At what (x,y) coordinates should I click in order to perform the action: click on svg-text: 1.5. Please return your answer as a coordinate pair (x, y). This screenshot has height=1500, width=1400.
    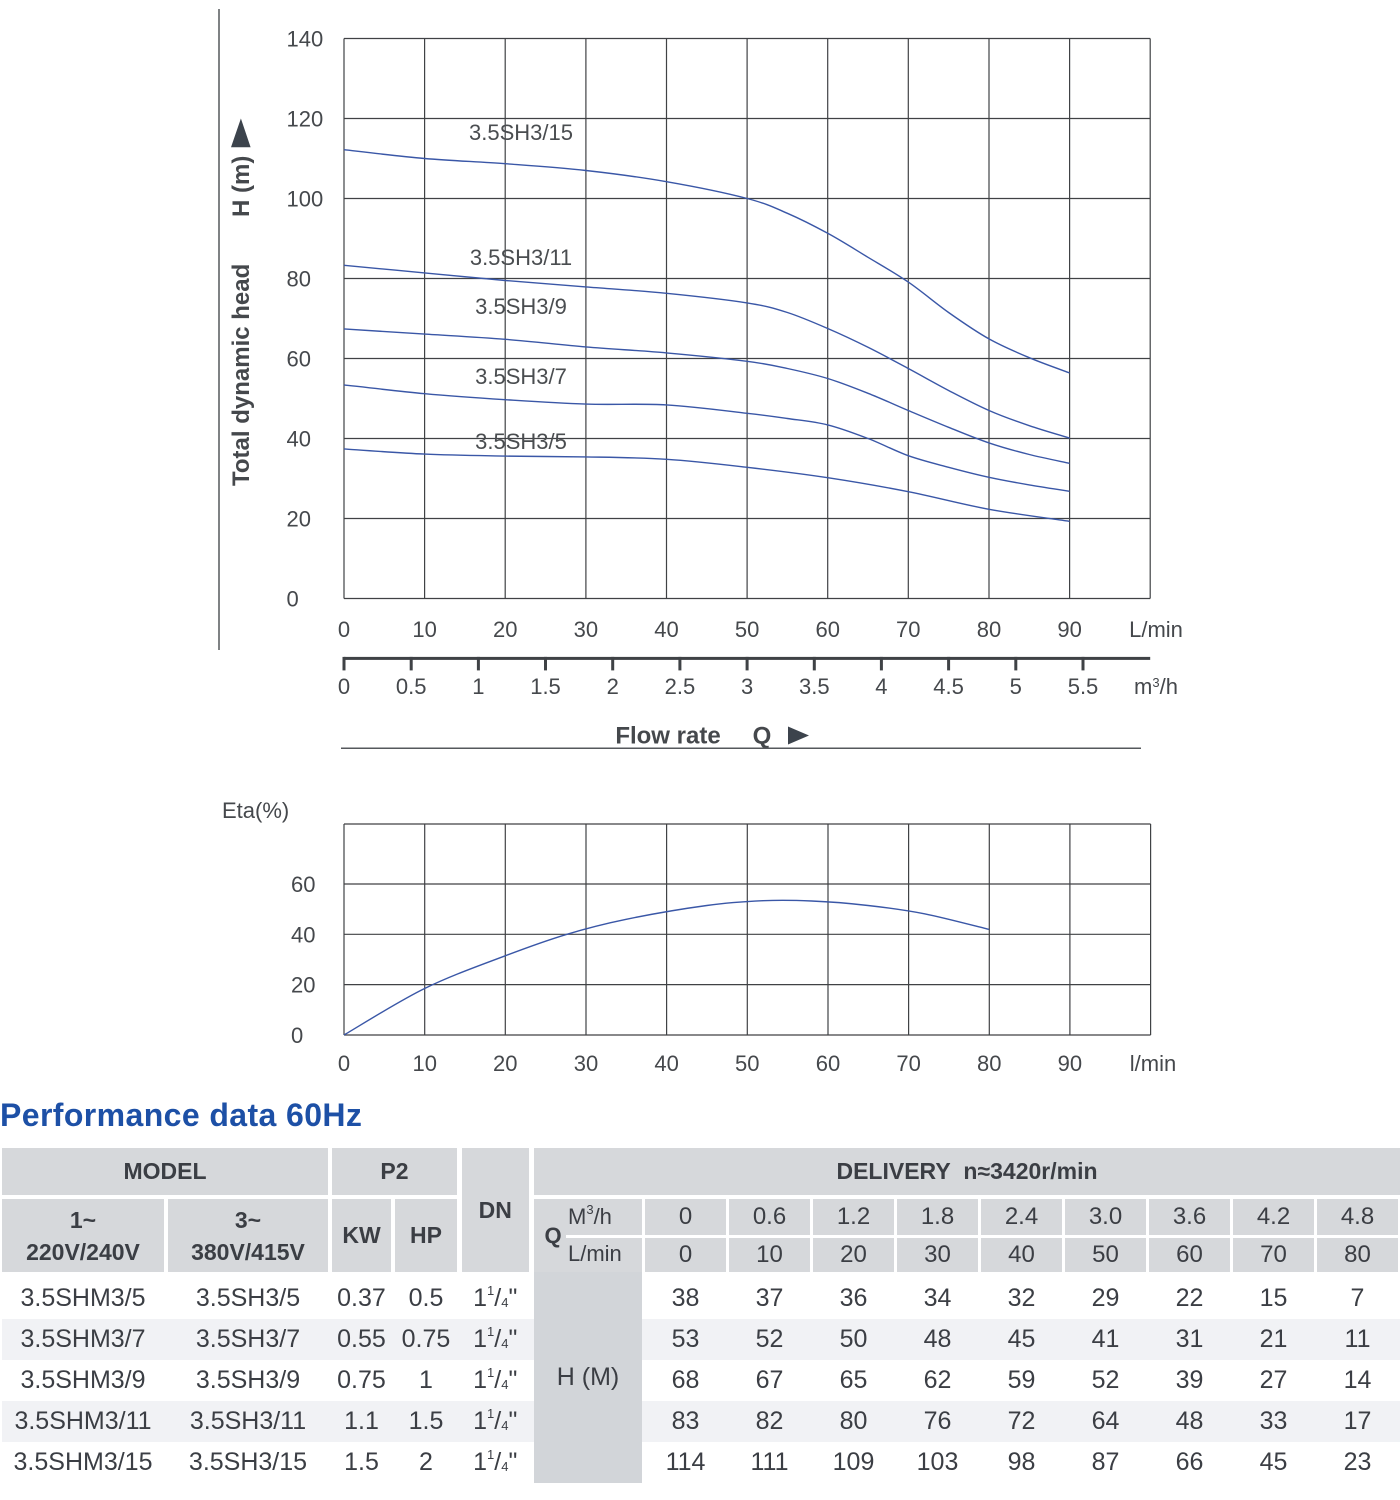
    Looking at the image, I should click on (545, 686).